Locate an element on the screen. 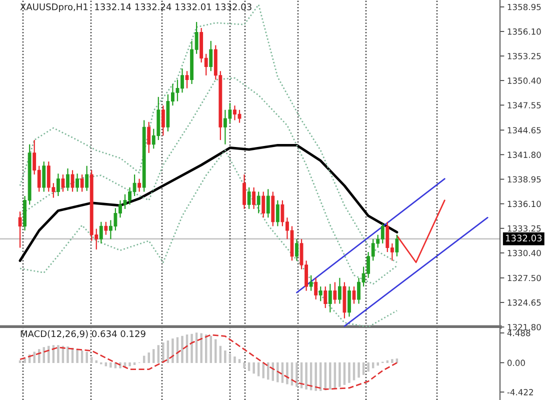 This screenshot has width=552, height=400. chart-title: XAUUSDpro,H1 1332.14 1332.24 1332.01 1332.03 is located at coordinates (136, 7).